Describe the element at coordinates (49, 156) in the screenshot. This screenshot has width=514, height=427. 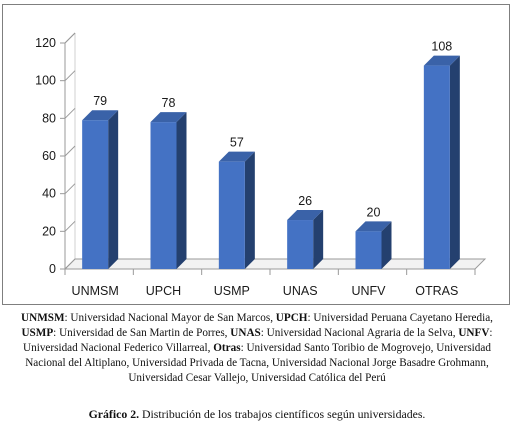
I see `y-tick-label: 60` at that location.